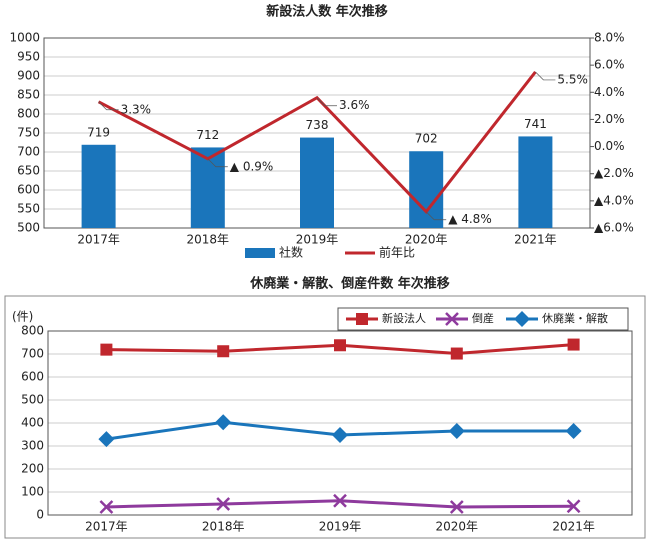 The height and width of the screenshot is (540, 650). Describe the element at coordinates (260, 253) in the screenshot. I see `legend-swatch` at that location.